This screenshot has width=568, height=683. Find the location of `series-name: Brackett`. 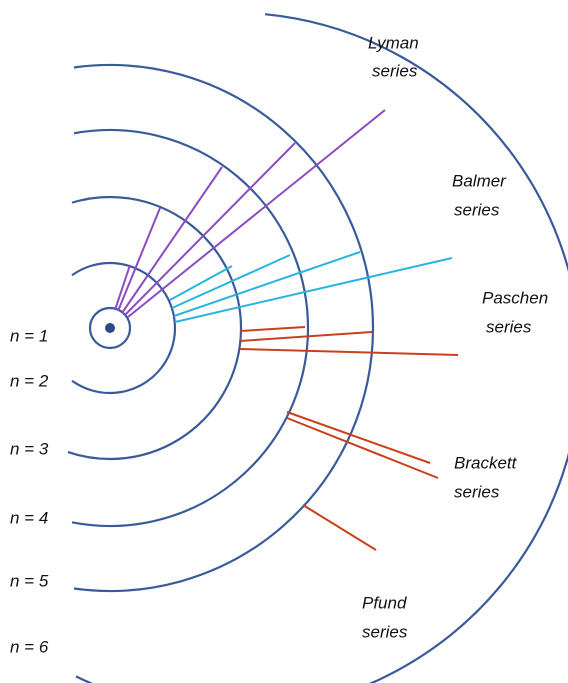

series-name: Brackett is located at coordinates (486, 462).